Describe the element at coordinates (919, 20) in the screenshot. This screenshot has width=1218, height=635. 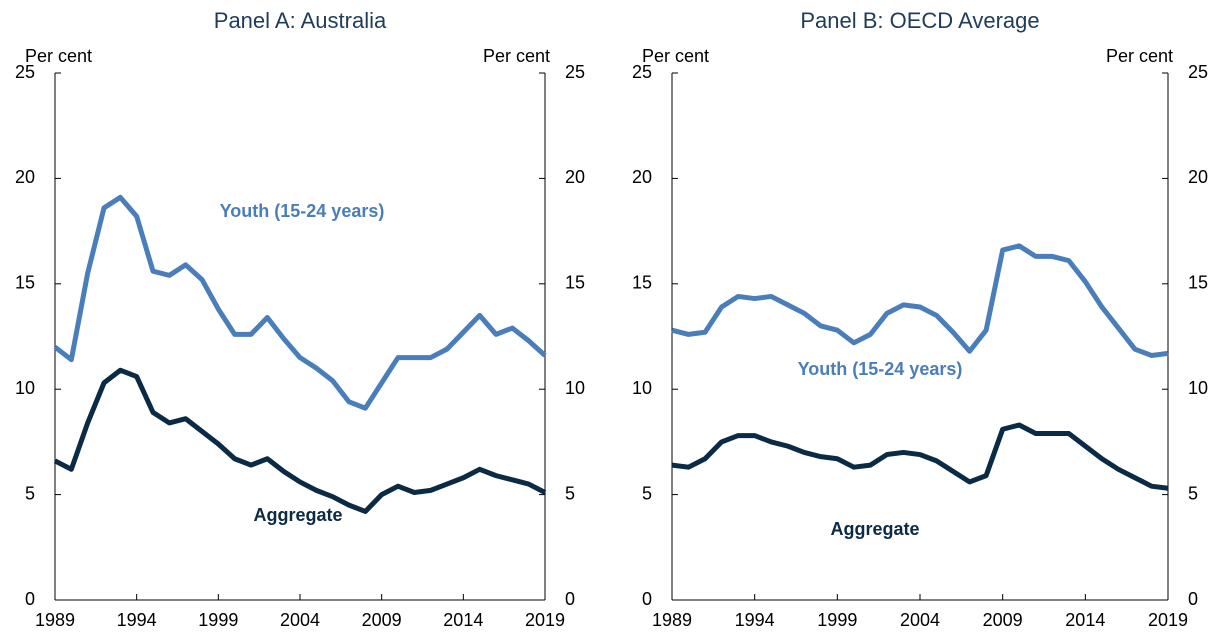
I see `chart-title: Panel B: OECD Average` at that location.